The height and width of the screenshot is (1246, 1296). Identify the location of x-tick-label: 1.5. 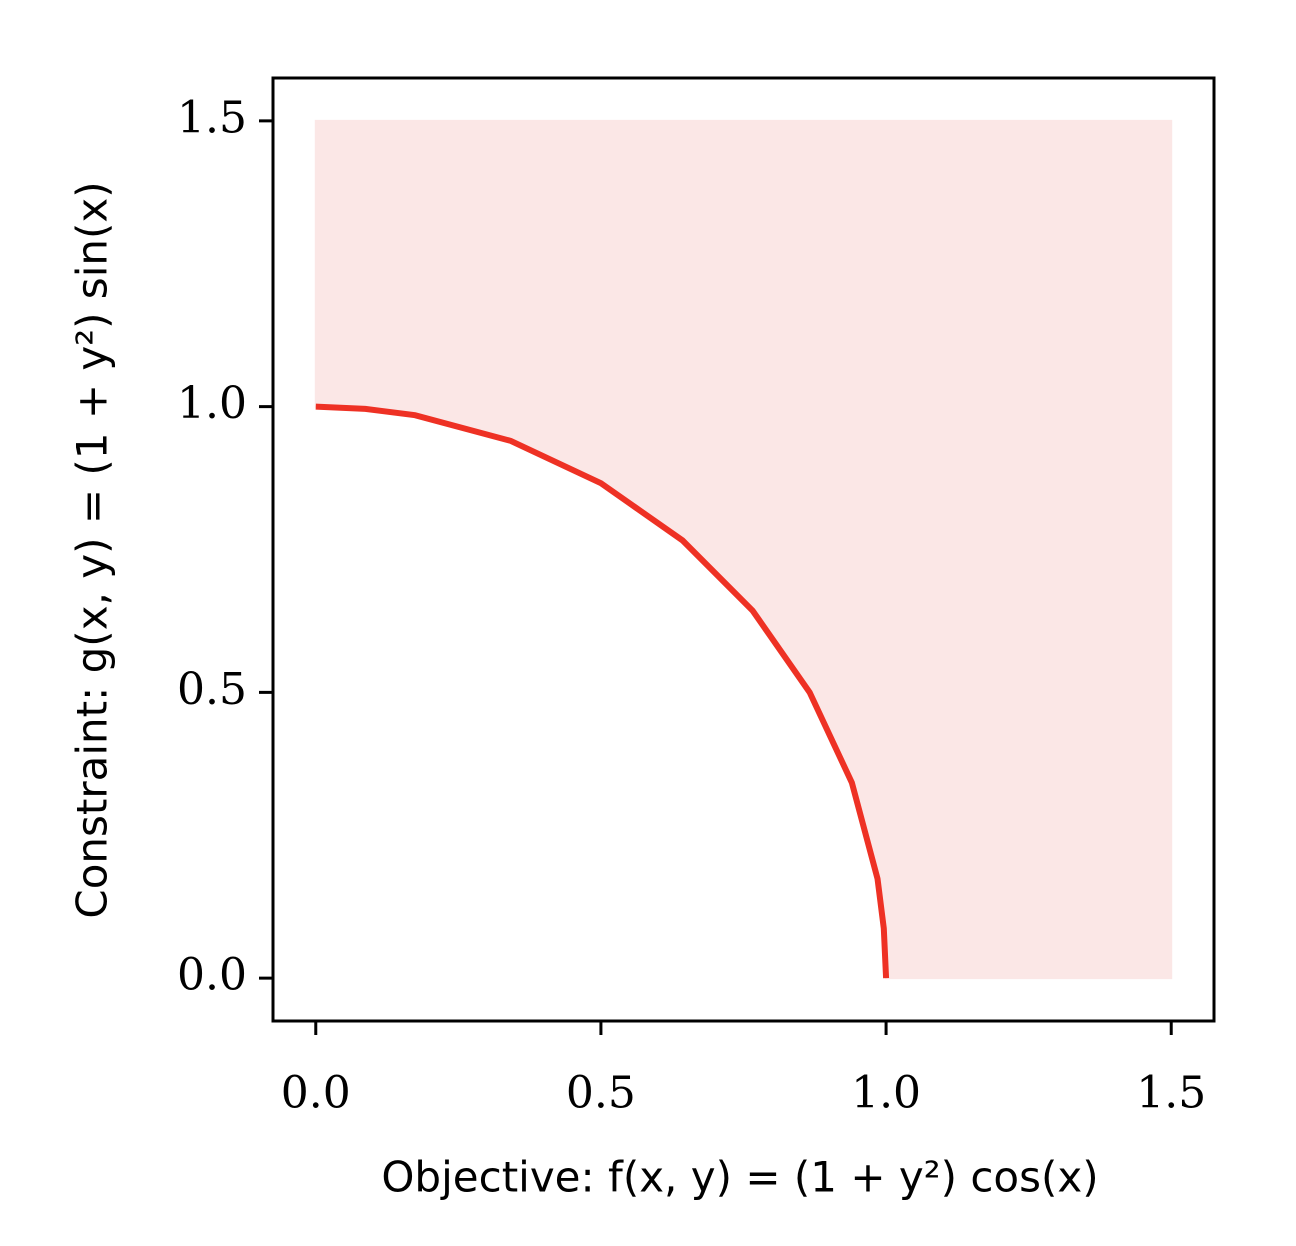
(1171, 1093).